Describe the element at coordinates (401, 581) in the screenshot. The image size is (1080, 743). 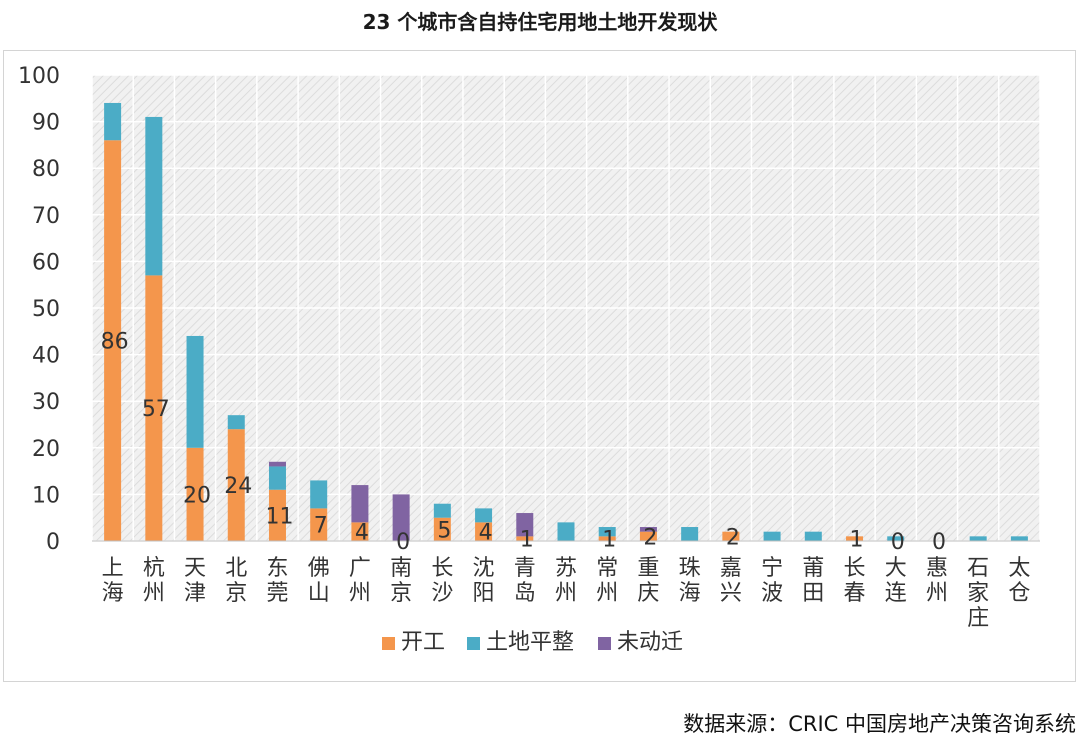
I see `x-tick-label: 南京` at that location.